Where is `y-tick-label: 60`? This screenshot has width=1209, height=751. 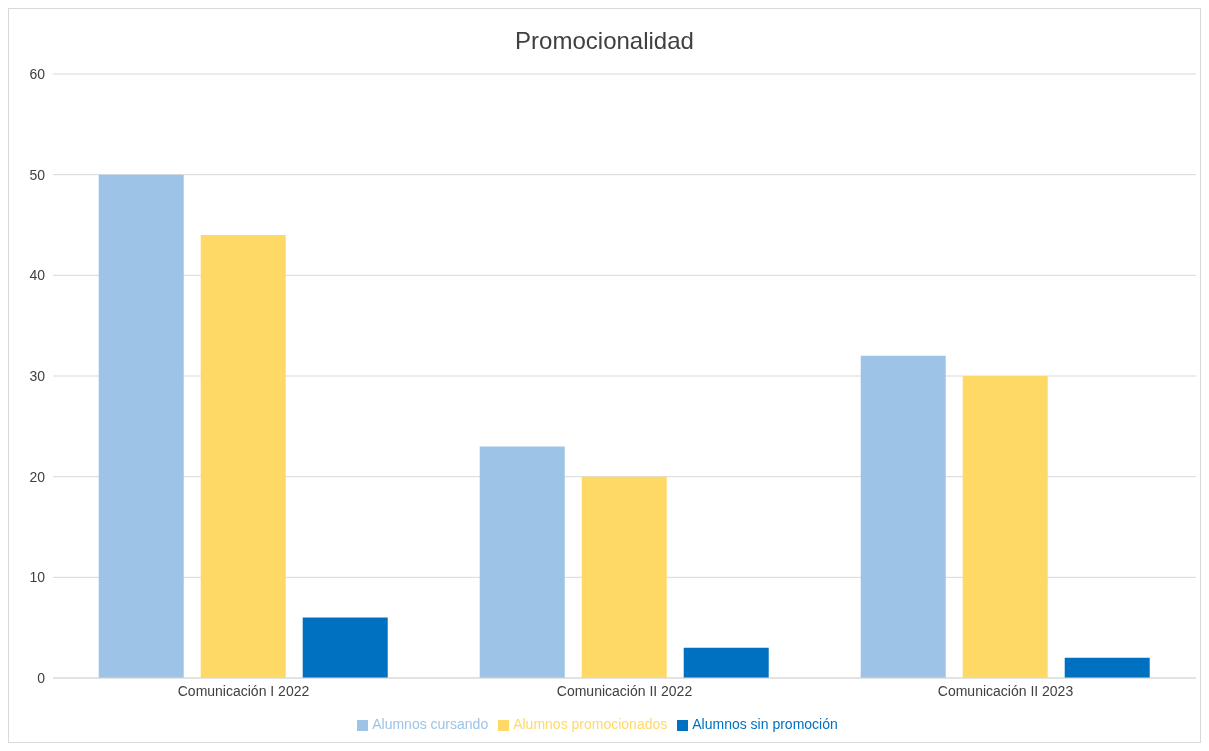
y-tick-label: 60 is located at coordinates (37, 73).